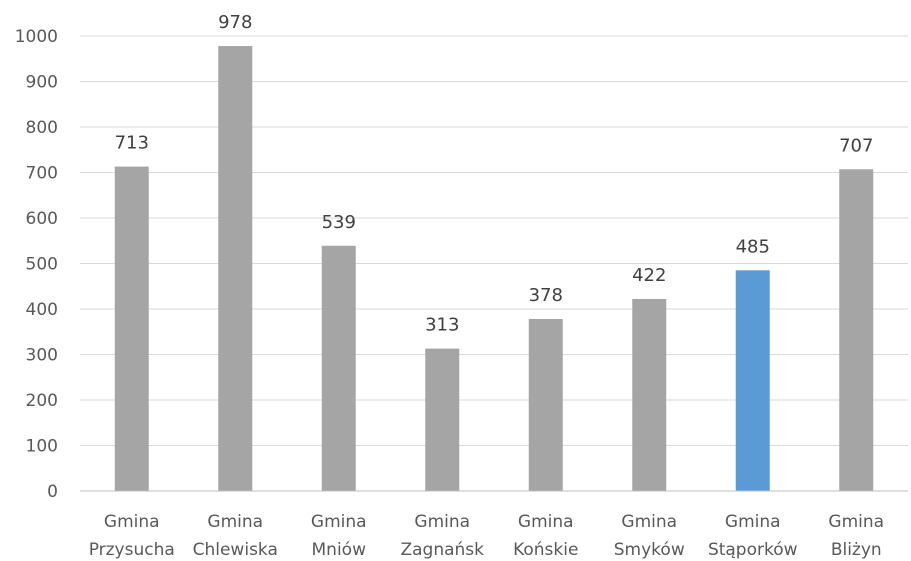 The width and height of the screenshot is (911, 561). I want to click on x-tick-label: Smyków, so click(649, 550).